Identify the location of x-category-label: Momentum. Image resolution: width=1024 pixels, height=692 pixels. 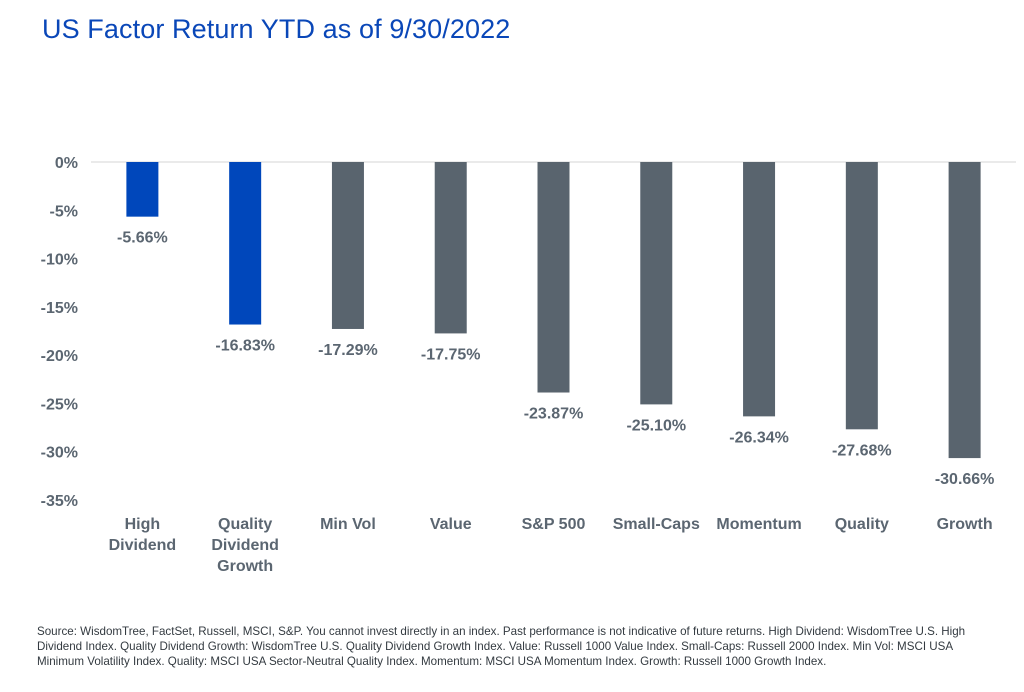
(758, 524).